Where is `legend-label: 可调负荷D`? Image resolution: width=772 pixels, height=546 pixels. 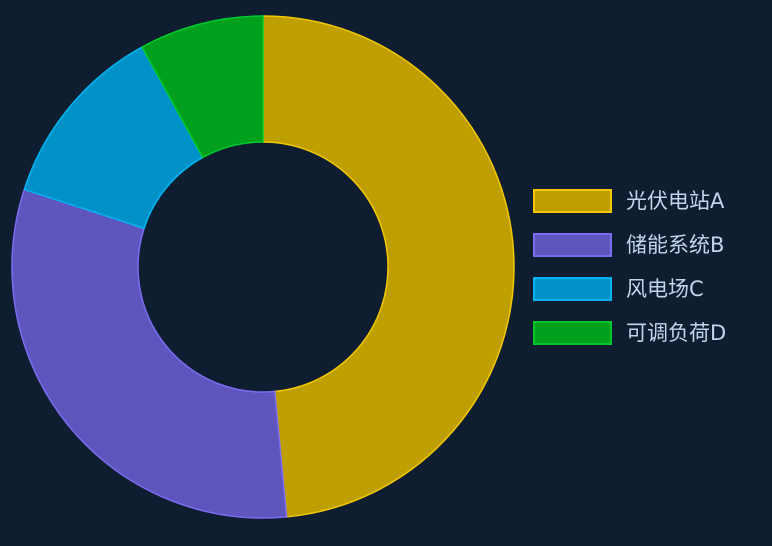
legend-label: 可调负荷D is located at coordinates (676, 333).